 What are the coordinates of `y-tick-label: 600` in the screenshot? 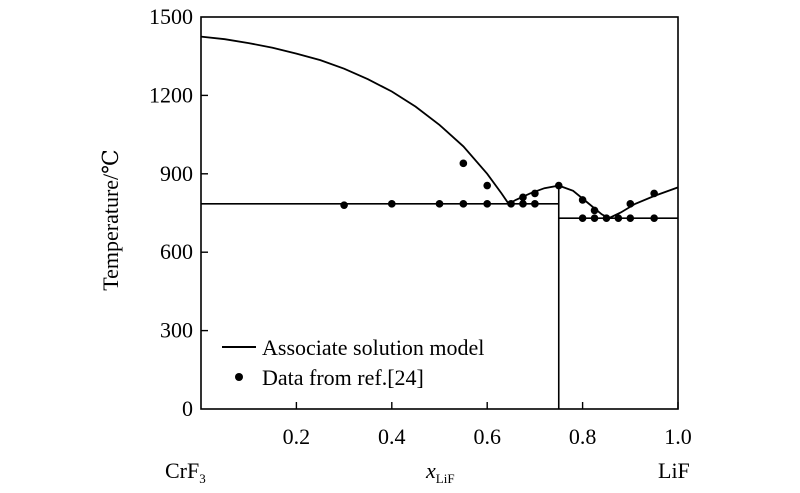 It's located at (176, 251).